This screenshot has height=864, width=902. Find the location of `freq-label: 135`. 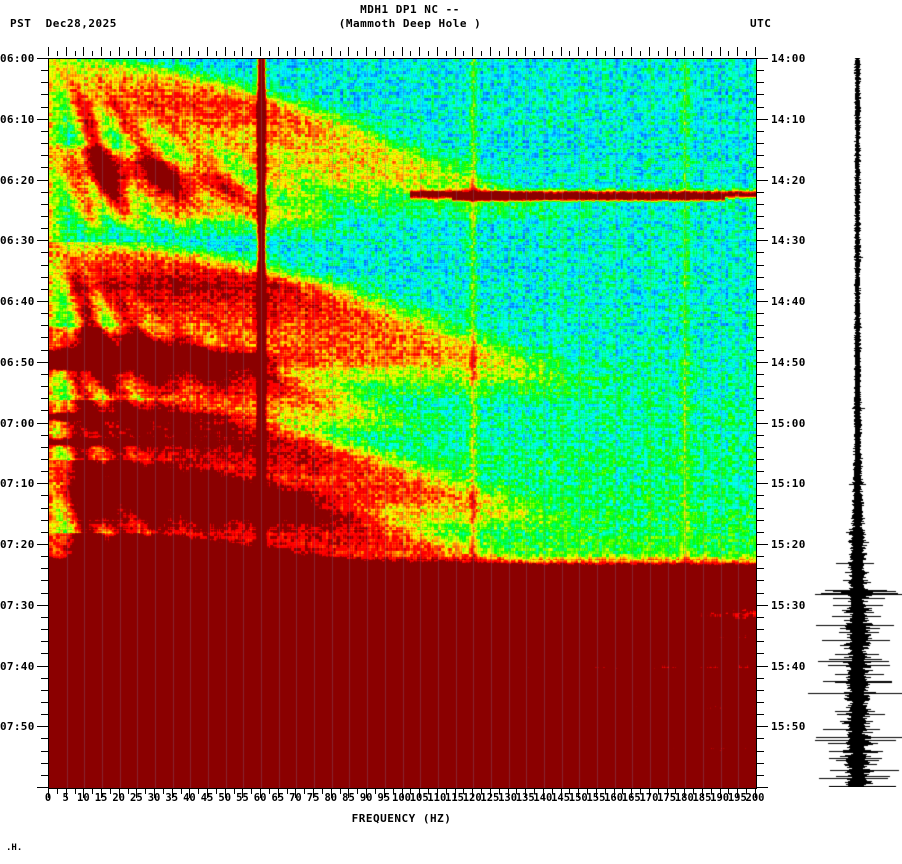

freq-label: 135 is located at coordinates (525, 798).